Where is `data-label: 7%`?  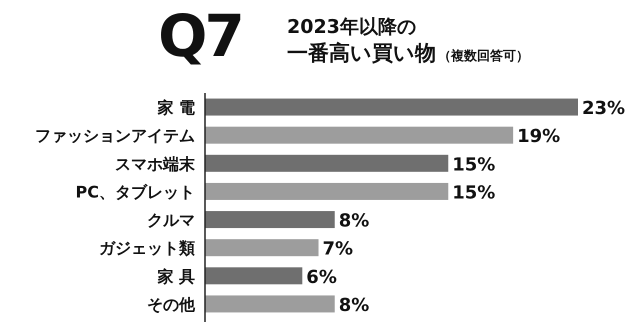 data-label: 7% is located at coordinates (338, 249).